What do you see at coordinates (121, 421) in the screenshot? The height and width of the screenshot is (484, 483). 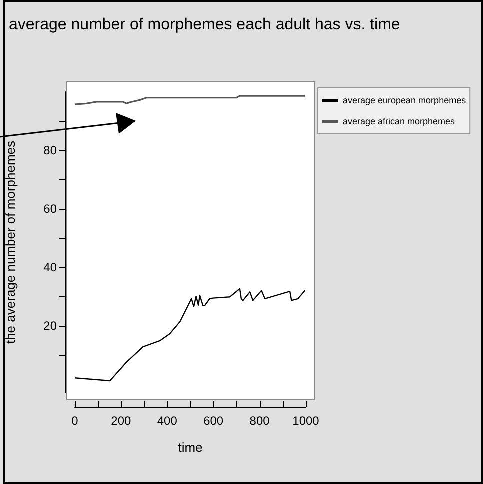 I see `x-tick-label: 200` at bounding box center [121, 421].